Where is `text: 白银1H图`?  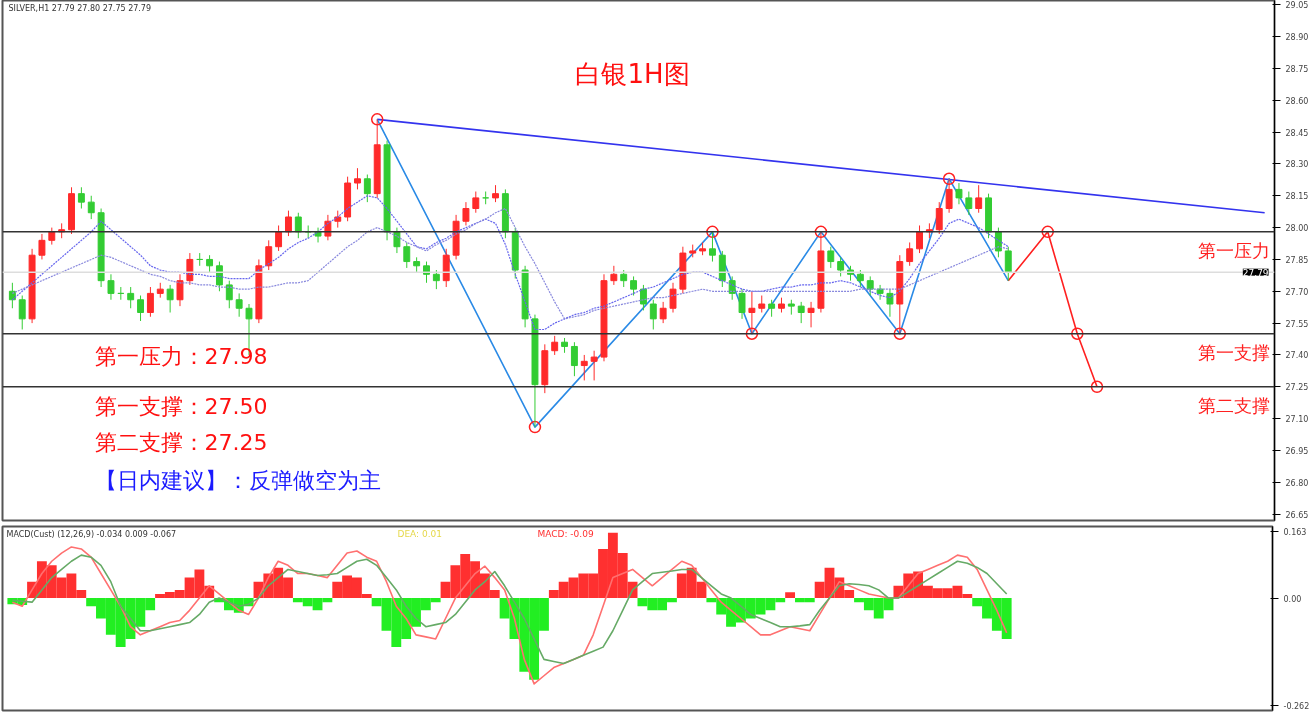
text: 白银1H图 is located at coordinates (632, 73).